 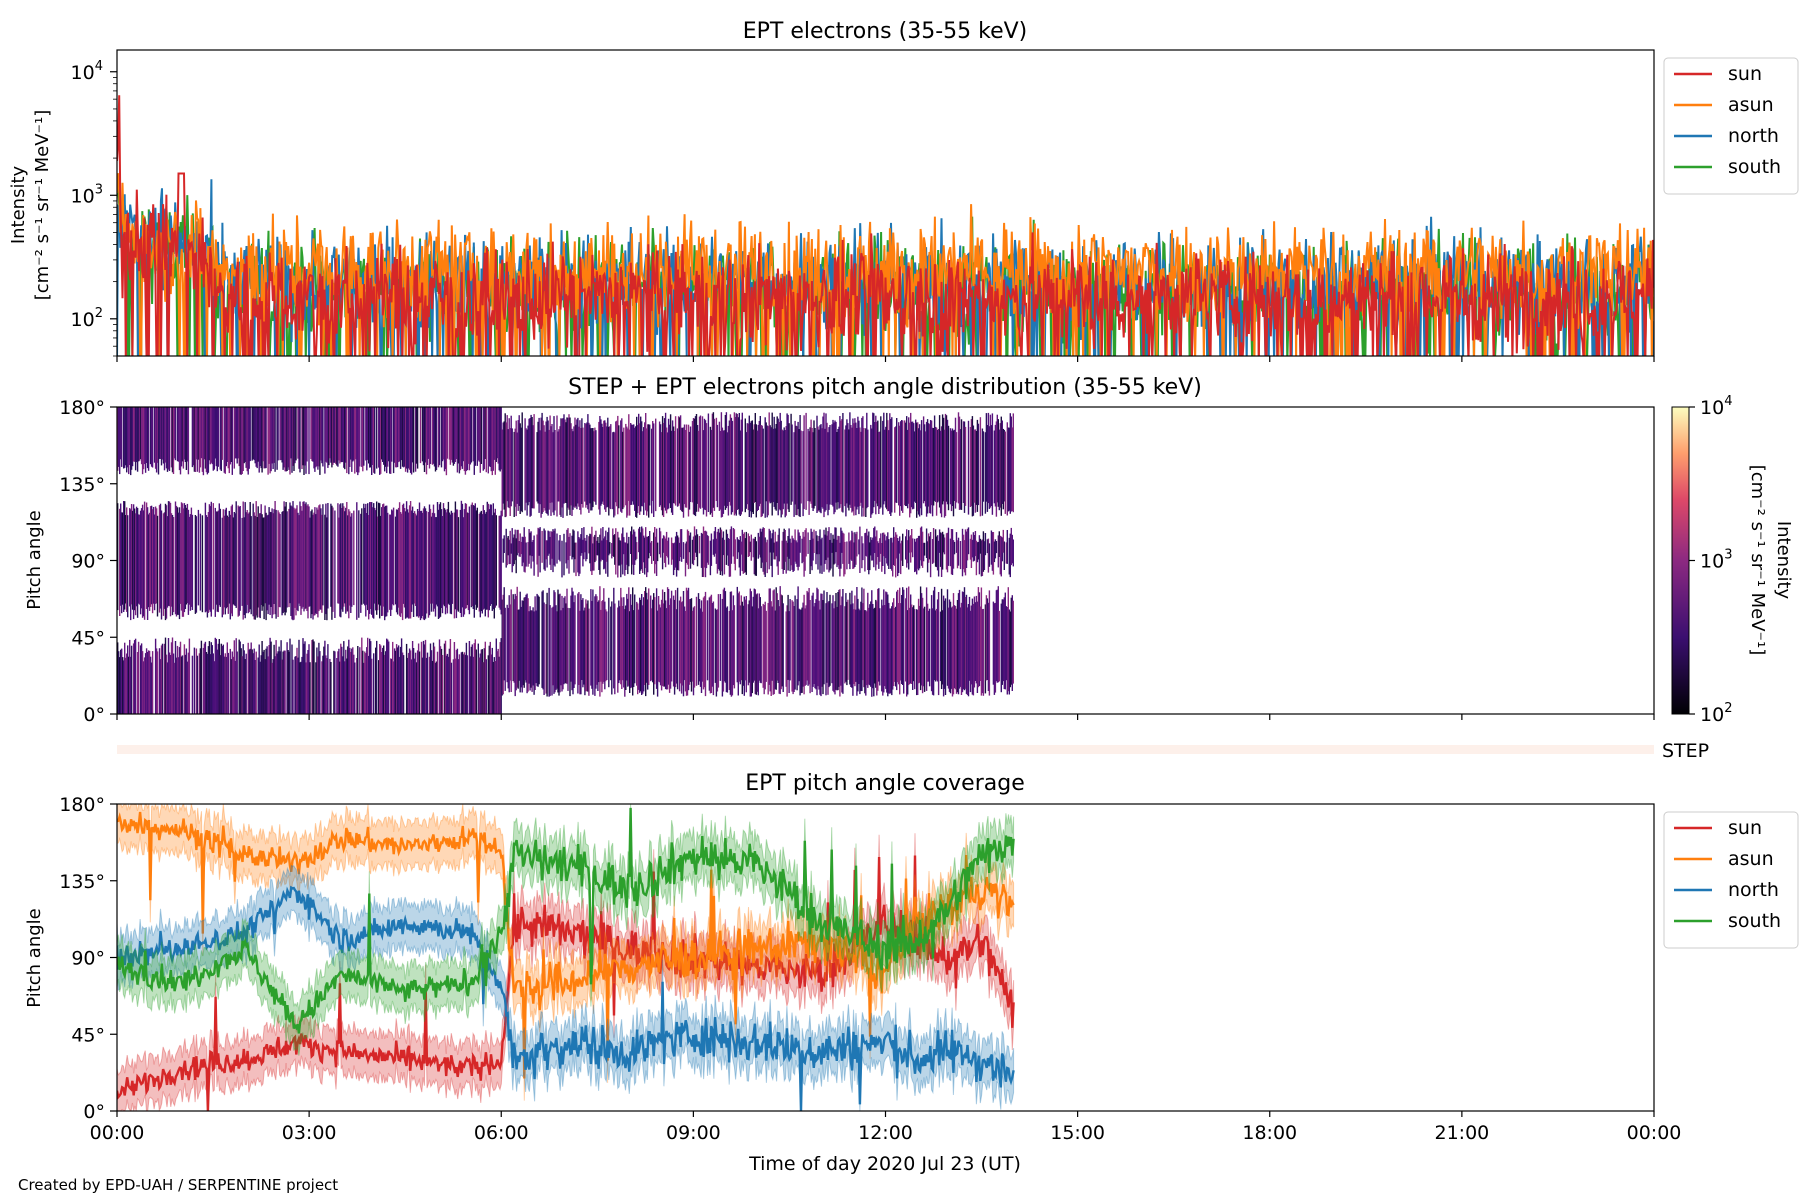 What do you see at coordinates (501, 1133) in the screenshot?
I see `x-tick-label: 06:00` at bounding box center [501, 1133].